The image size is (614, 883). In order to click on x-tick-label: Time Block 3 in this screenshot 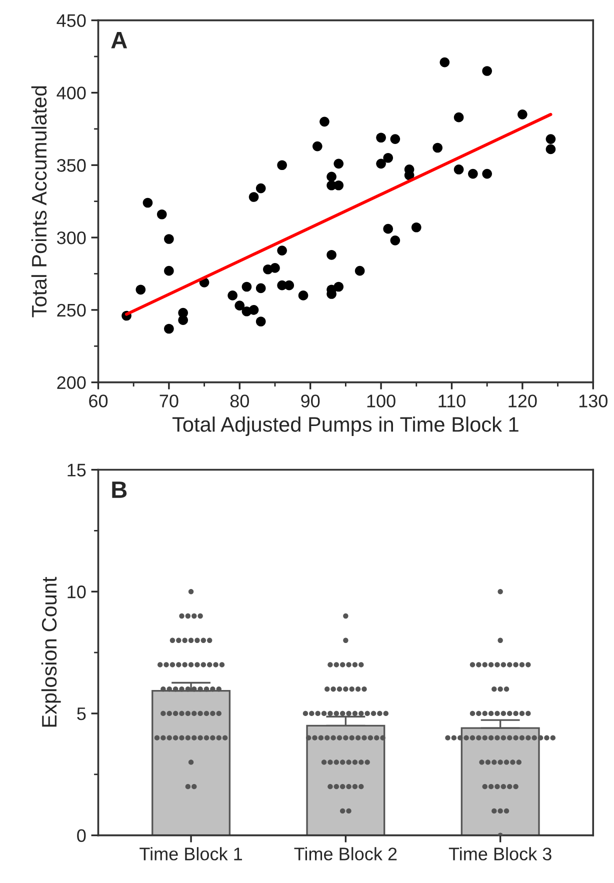, I will do `click(500, 853)`.